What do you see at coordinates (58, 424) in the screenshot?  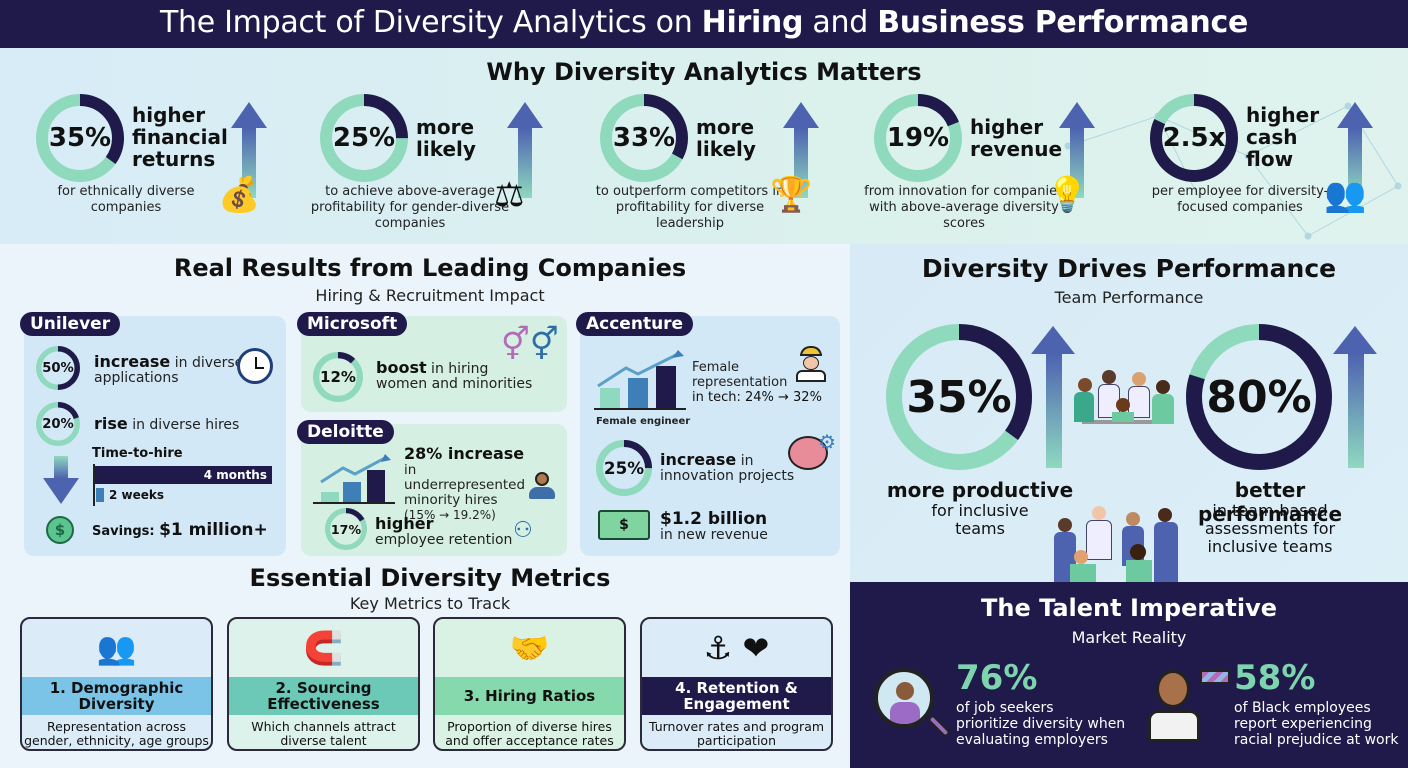 I see `unilever-ring-2: 20%` at bounding box center [58, 424].